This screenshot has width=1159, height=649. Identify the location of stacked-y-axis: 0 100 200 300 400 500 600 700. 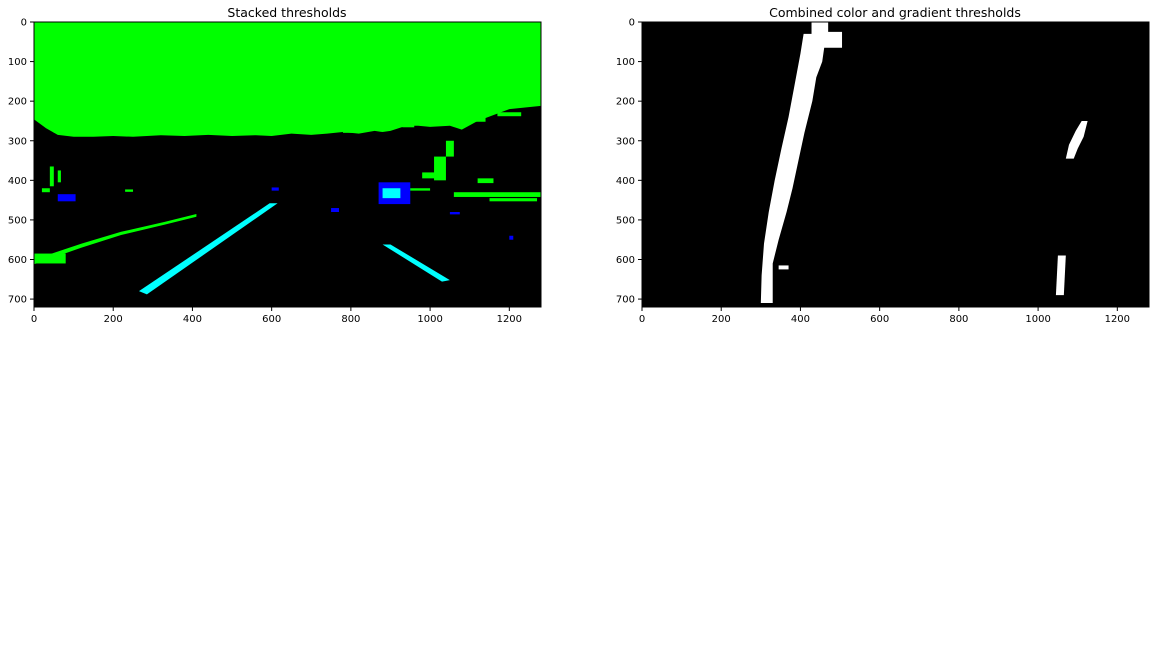
(21, 162).